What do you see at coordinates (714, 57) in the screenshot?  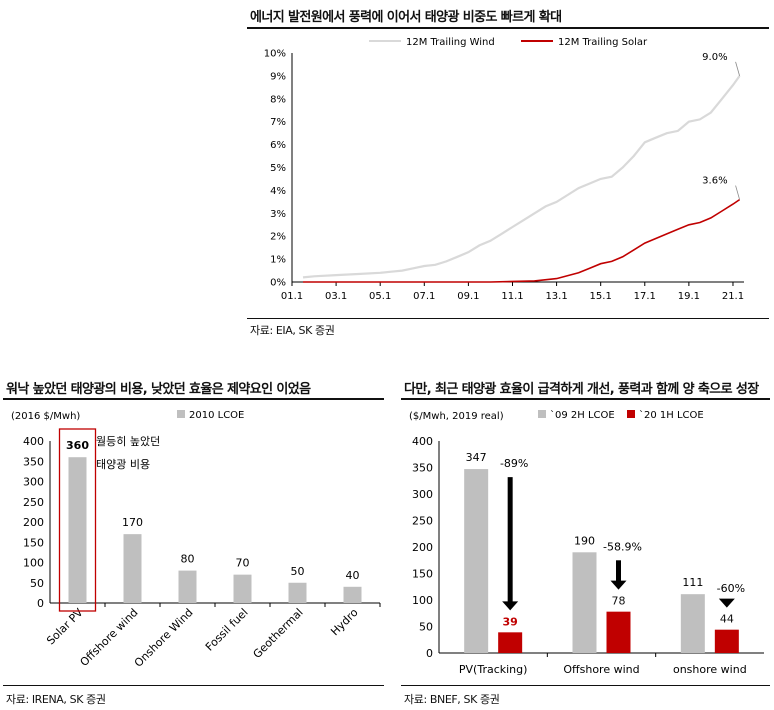 I see `end-label-0: 9.0%` at bounding box center [714, 57].